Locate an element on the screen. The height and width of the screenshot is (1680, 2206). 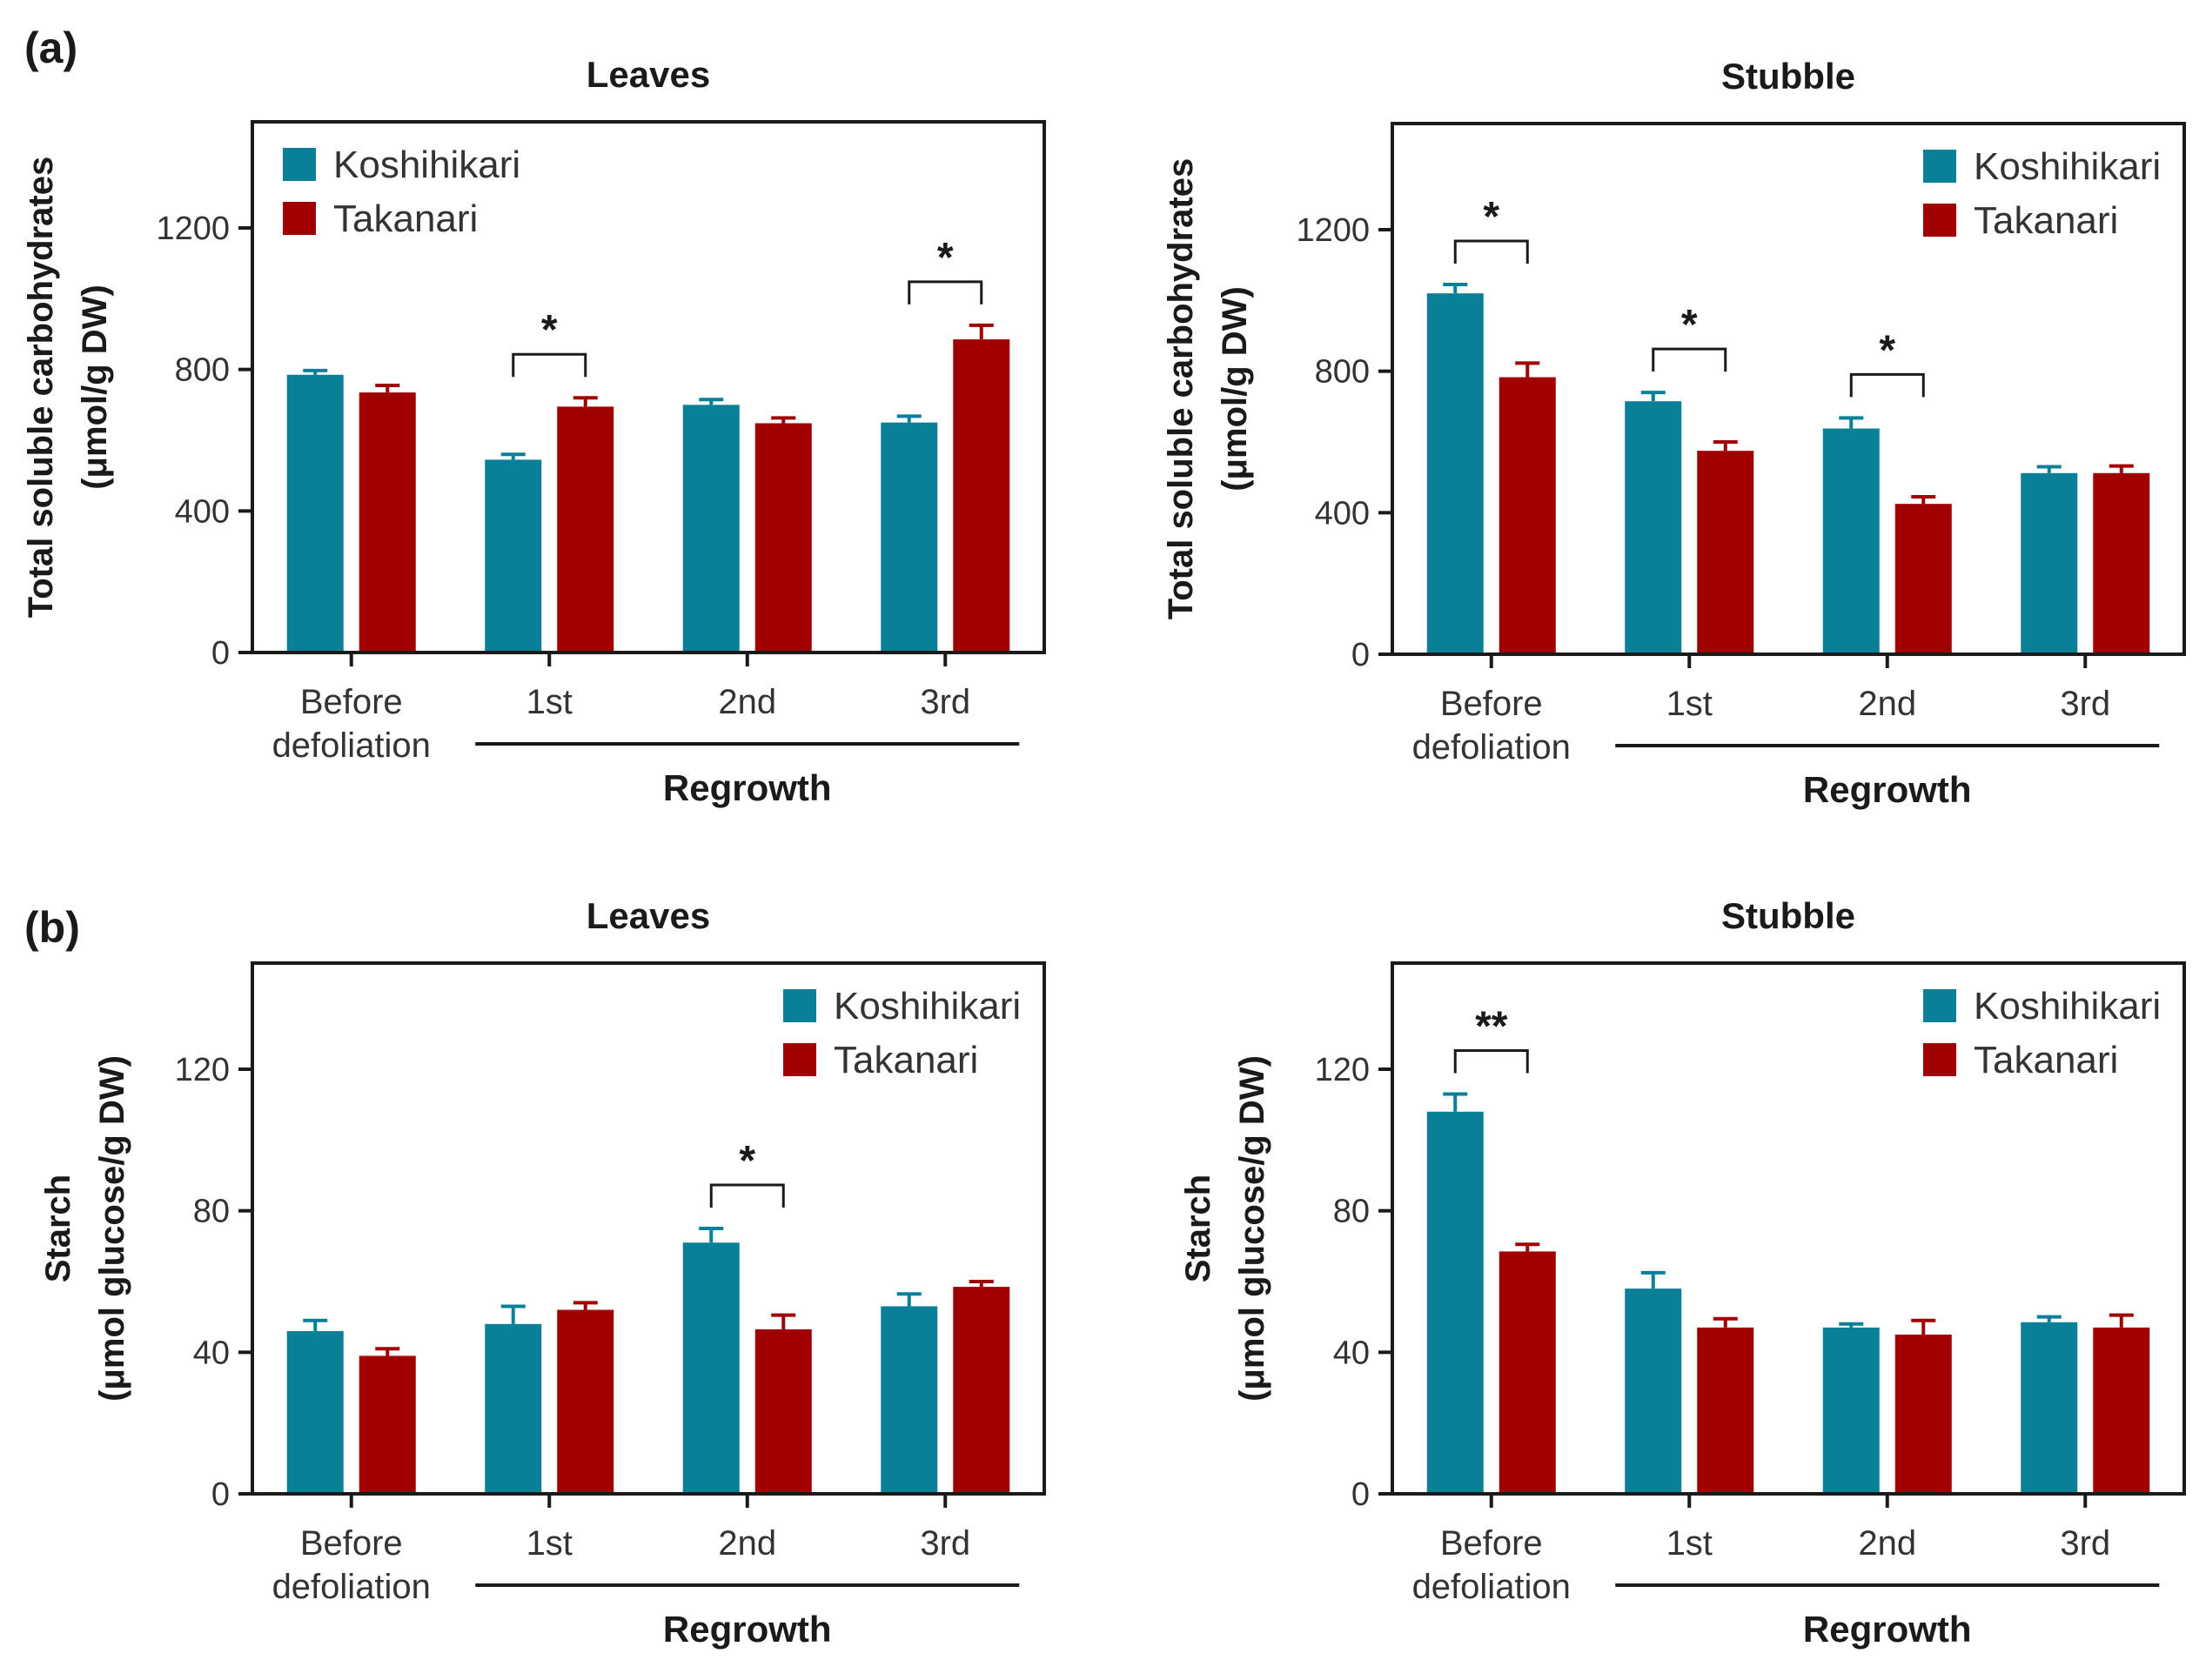
y-tick-label: 1200 is located at coordinates (1333, 230).